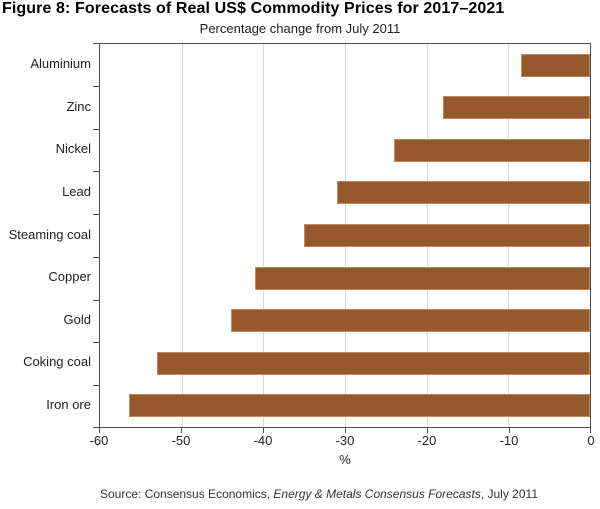 This screenshot has height=509, width=600. What do you see at coordinates (187, 494) in the screenshot?
I see `source-prefix: Source: Consensus Economics,` at bounding box center [187, 494].